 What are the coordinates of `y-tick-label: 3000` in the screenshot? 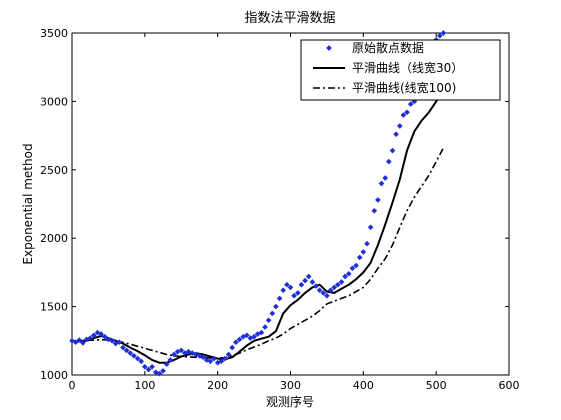 It's located at (54, 101).